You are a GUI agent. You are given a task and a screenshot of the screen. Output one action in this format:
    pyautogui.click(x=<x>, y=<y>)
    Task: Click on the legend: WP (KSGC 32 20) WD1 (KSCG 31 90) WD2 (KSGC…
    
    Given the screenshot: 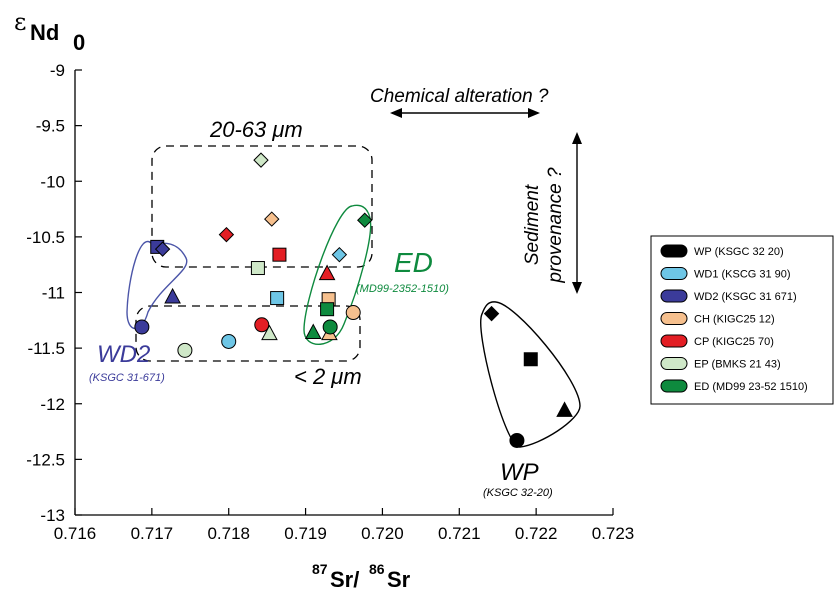 What is the action you would take?
    pyautogui.click(x=742, y=320)
    